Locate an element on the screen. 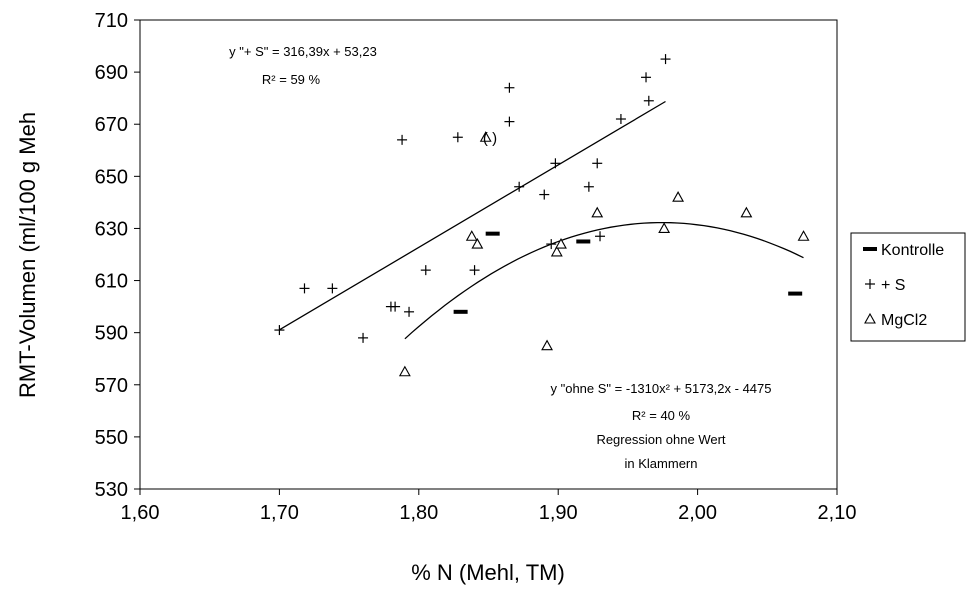  y-axis-title: RMT-Volumen (ml/100 g Meh is located at coordinates (27, 255).